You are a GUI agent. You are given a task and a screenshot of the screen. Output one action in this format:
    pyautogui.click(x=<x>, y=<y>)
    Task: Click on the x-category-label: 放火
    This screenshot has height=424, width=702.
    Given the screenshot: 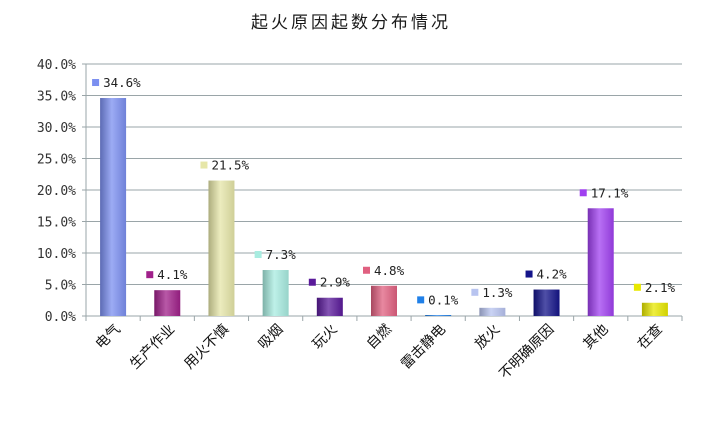 What is the action you would take?
    pyautogui.click(x=487, y=337)
    